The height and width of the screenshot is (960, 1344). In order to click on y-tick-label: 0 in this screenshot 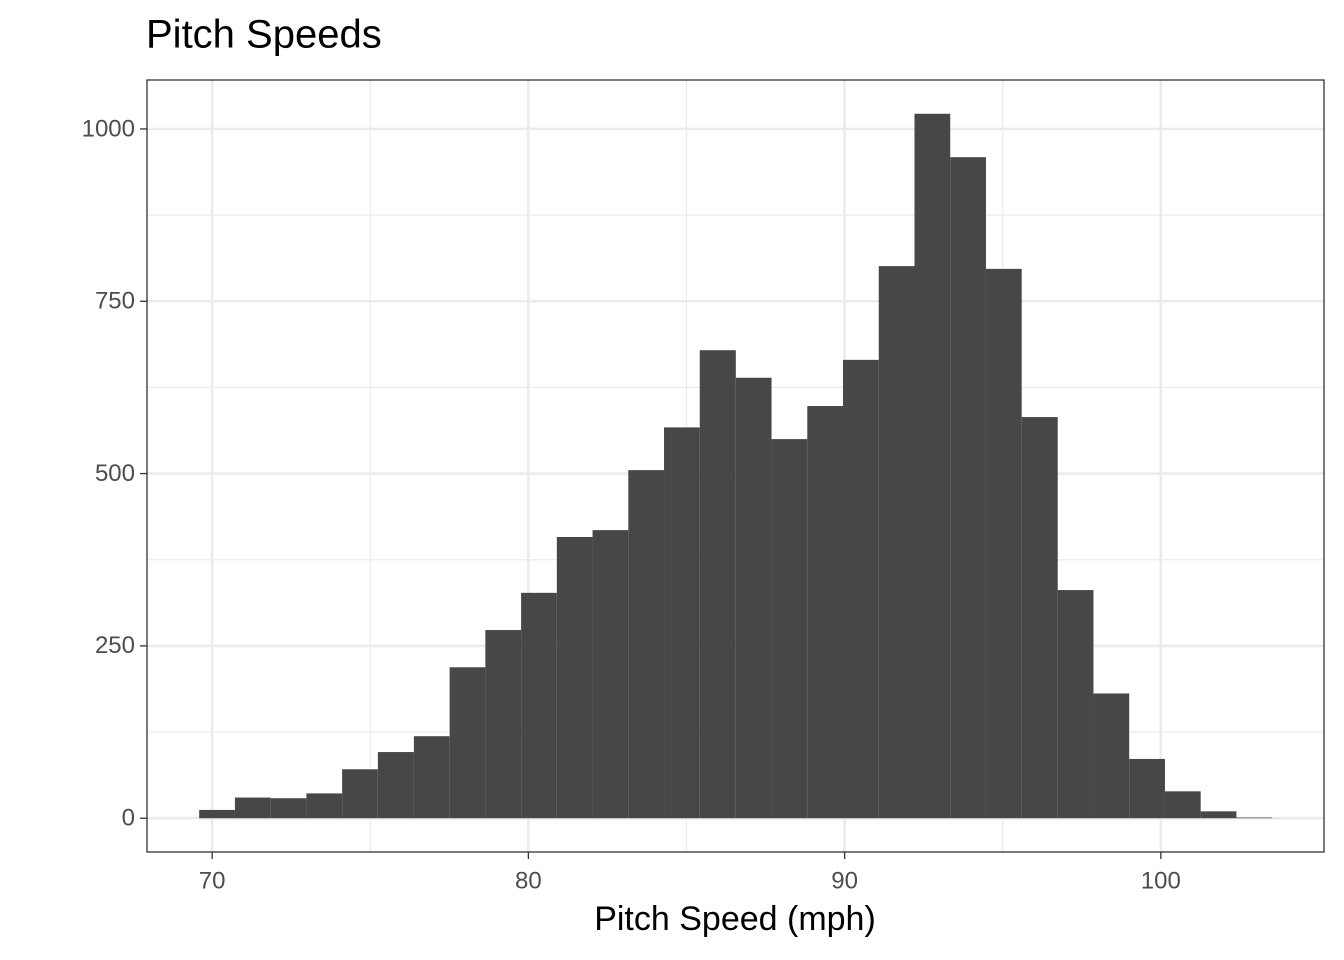, I will do `click(128, 818)`.